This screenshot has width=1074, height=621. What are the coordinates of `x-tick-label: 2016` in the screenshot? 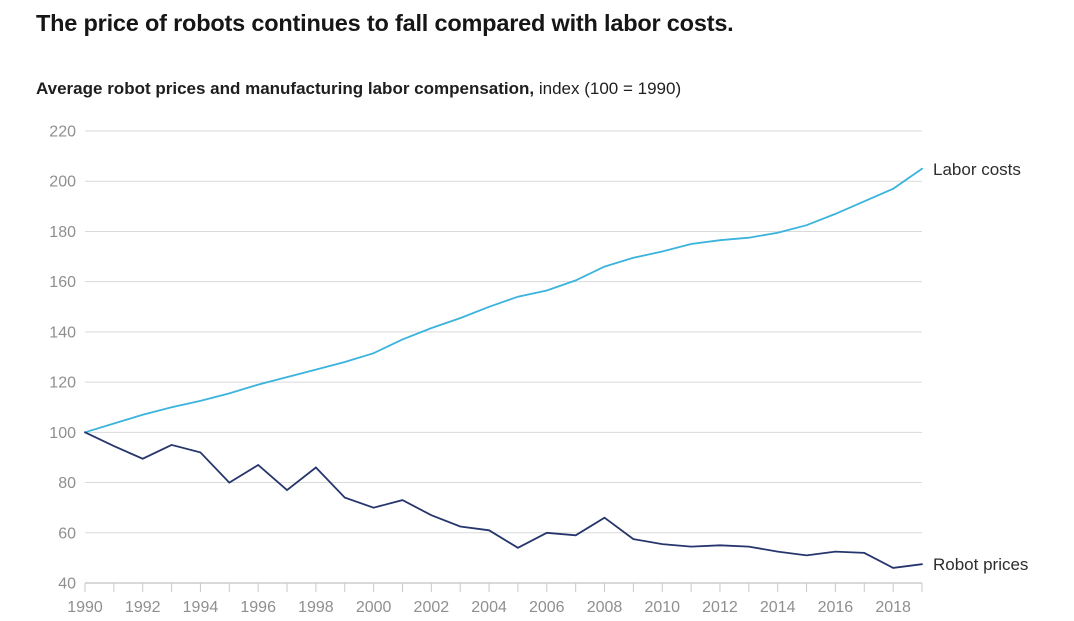 It's located at (836, 607).